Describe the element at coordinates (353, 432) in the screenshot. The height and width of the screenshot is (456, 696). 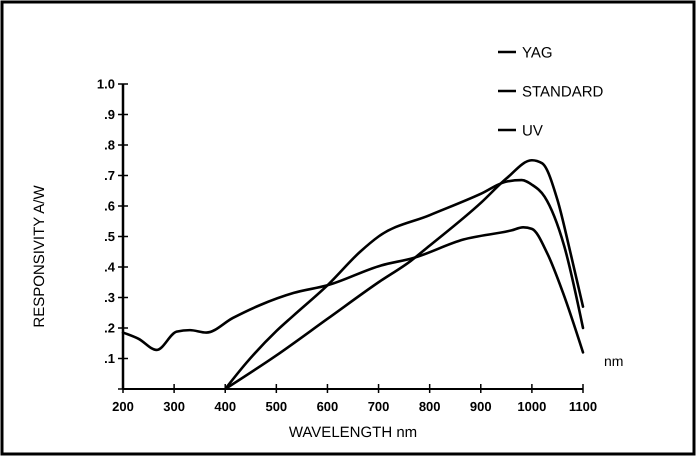
I see `x-axis-title: WAVELENGTH nm` at that location.